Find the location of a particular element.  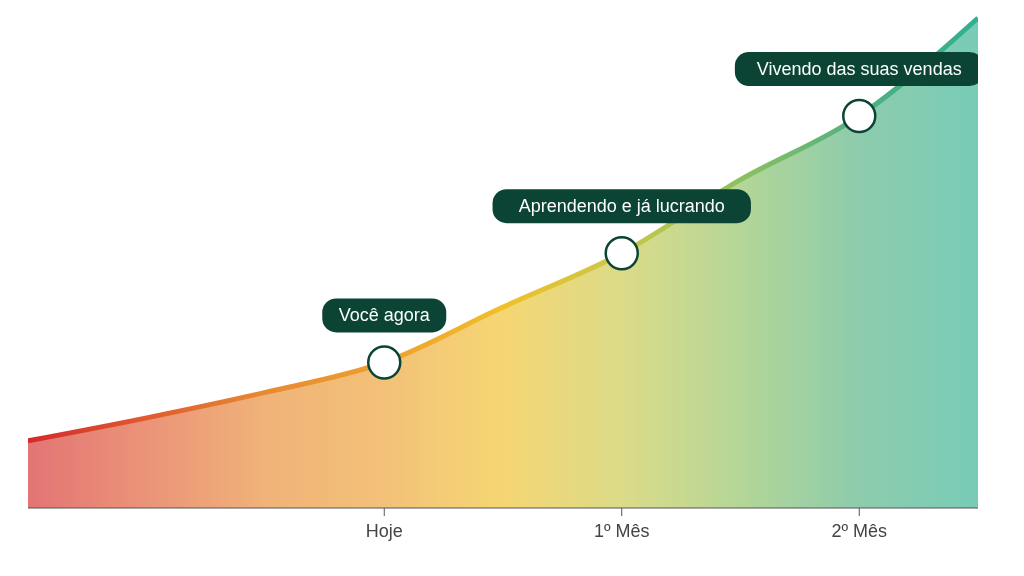

x-tick-label: 1º Mês is located at coordinates (621, 530).